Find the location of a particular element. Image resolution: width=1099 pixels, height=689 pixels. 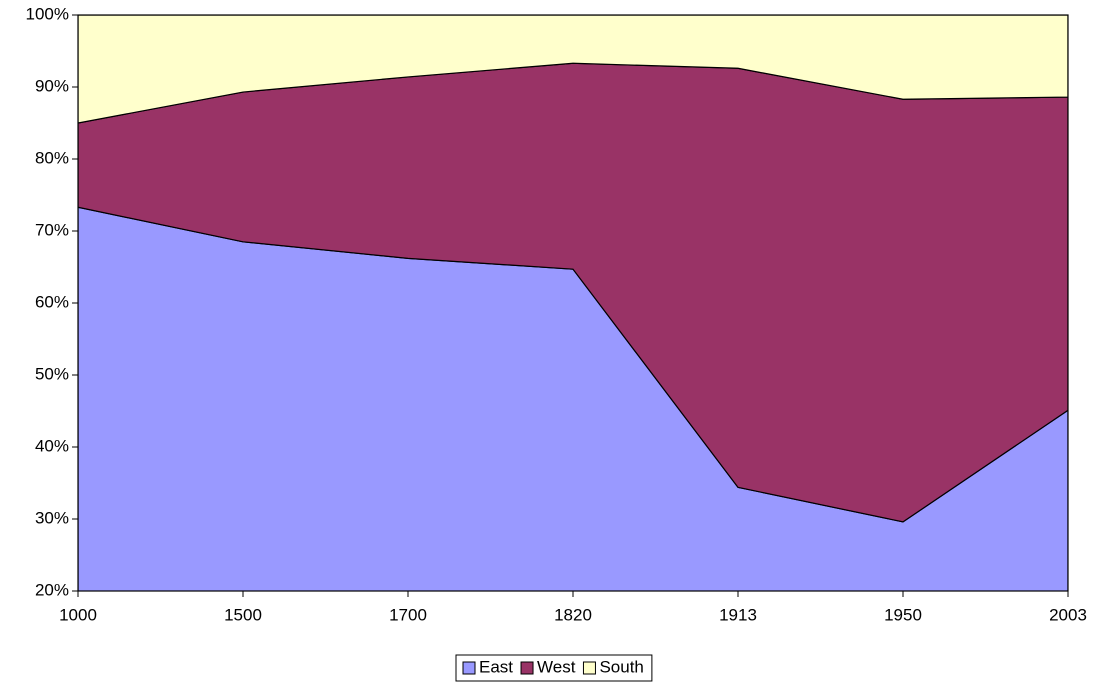

x-tick-label: 1000 is located at coordinates (78, 614).